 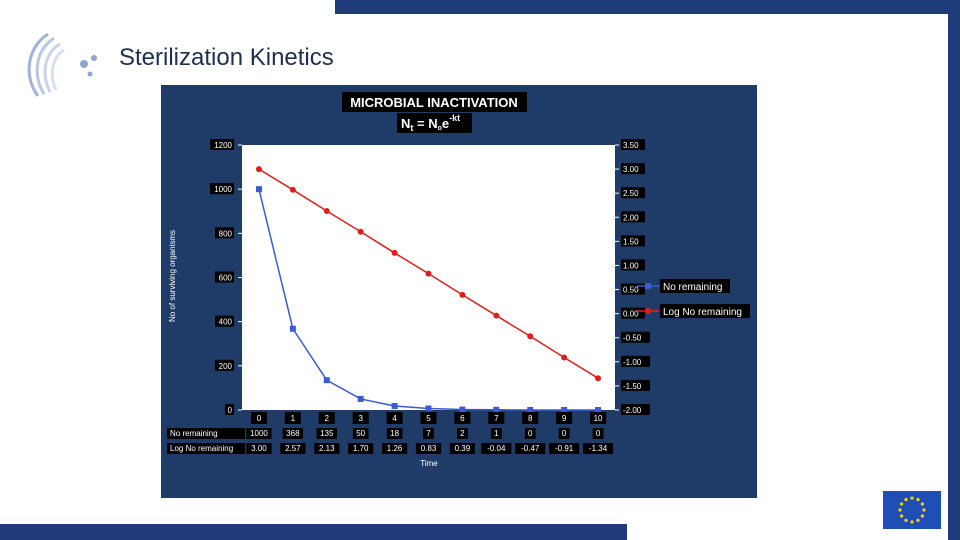 I want to click on x-tick-label: 10, so click(x=598, y=418).